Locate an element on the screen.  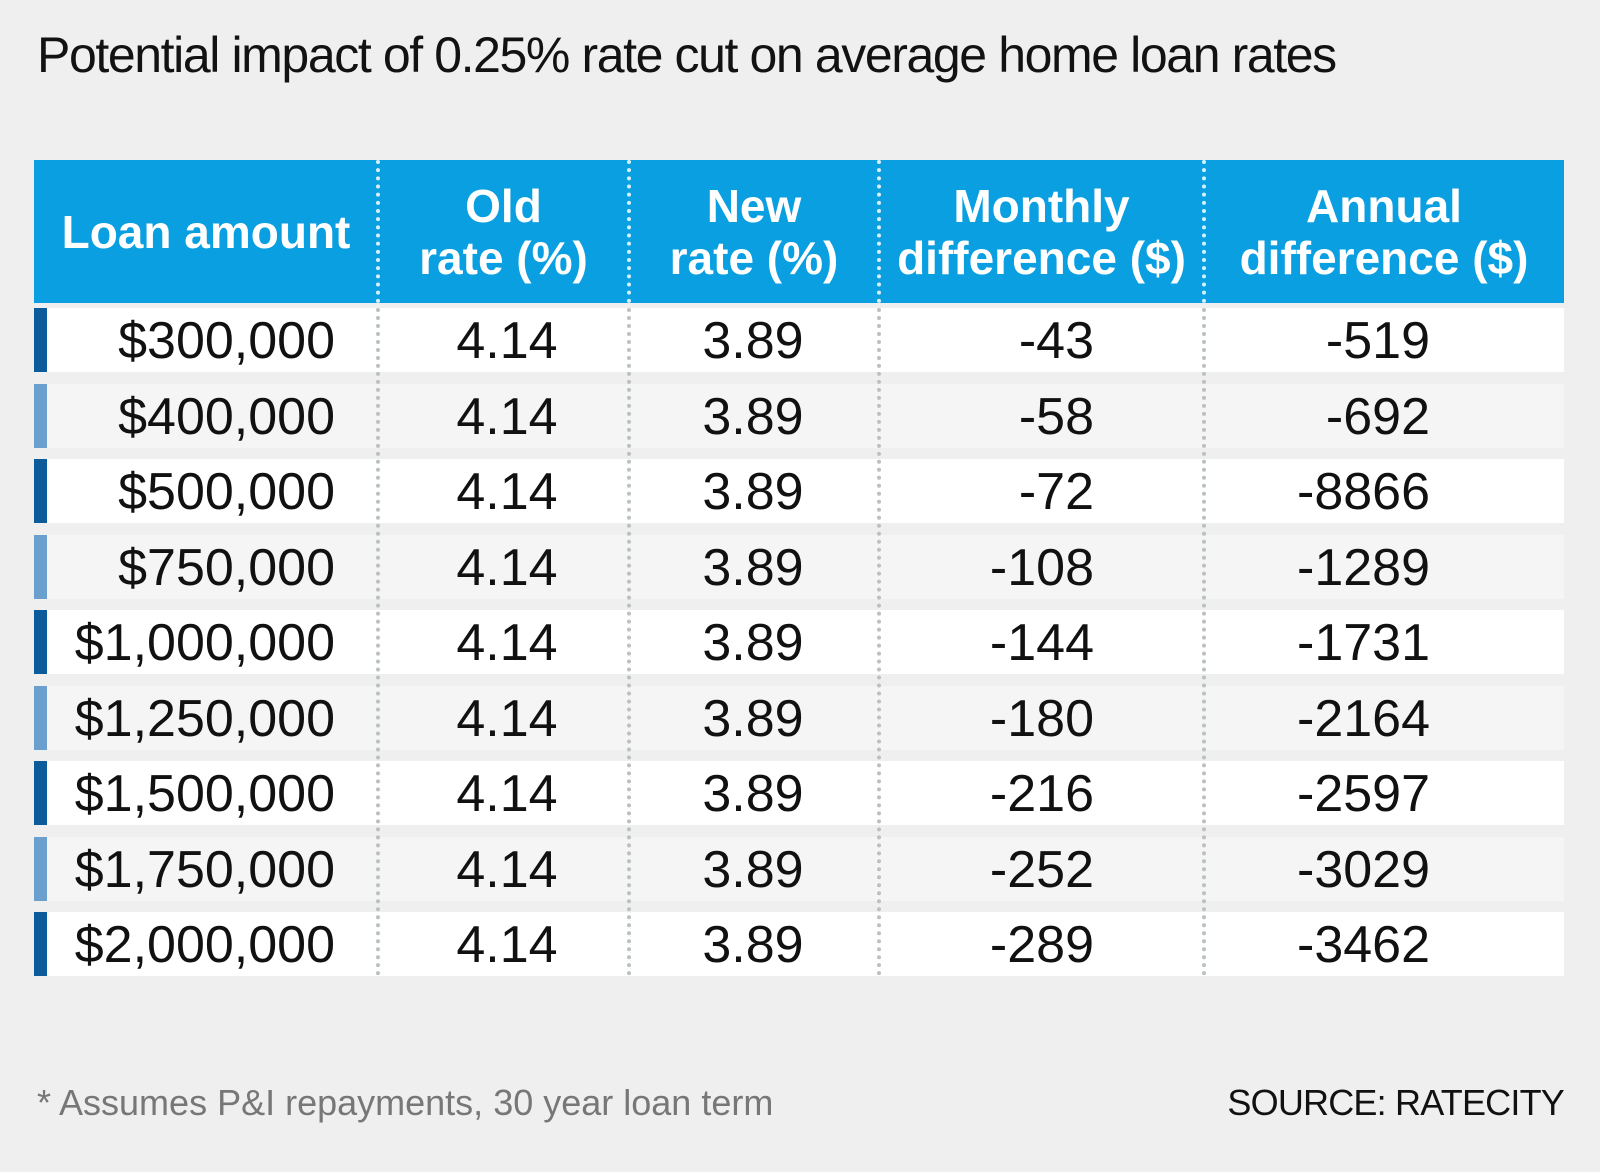
cell-annual-difference: -692 is located at coordinates (1377, 416).